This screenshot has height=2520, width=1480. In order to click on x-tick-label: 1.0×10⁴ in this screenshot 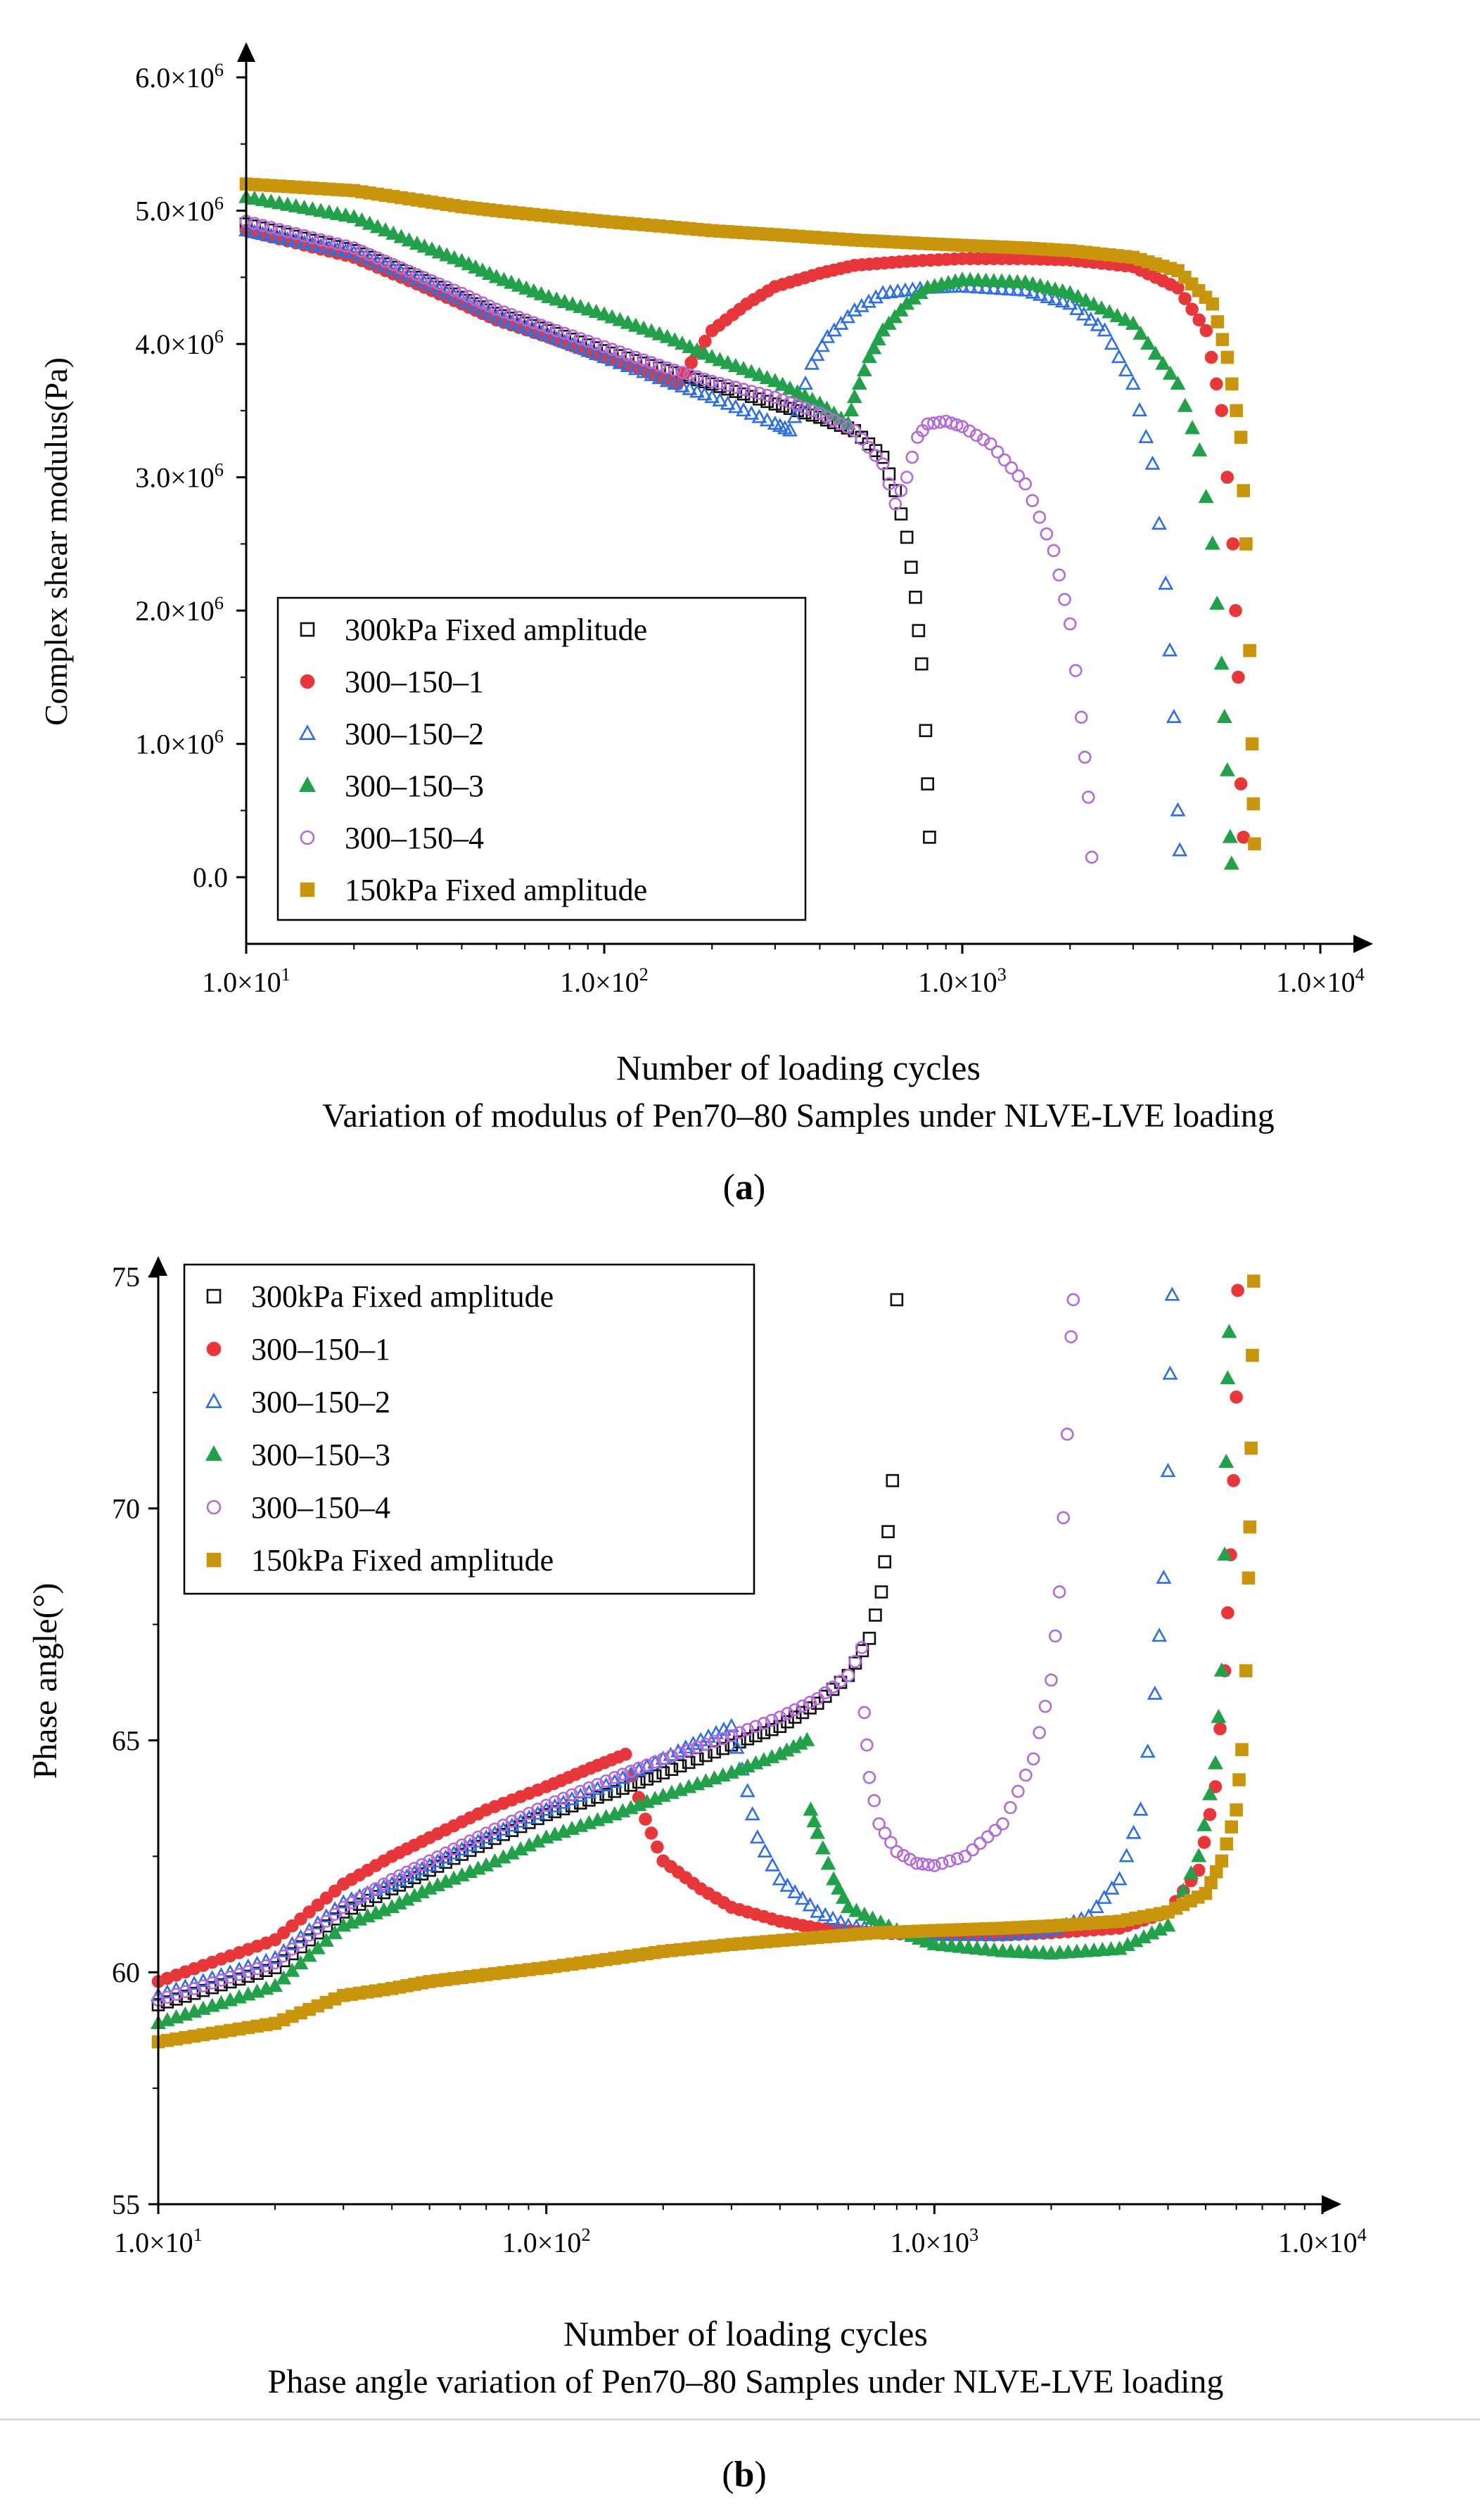, I will do `click(1322, 2241)`.